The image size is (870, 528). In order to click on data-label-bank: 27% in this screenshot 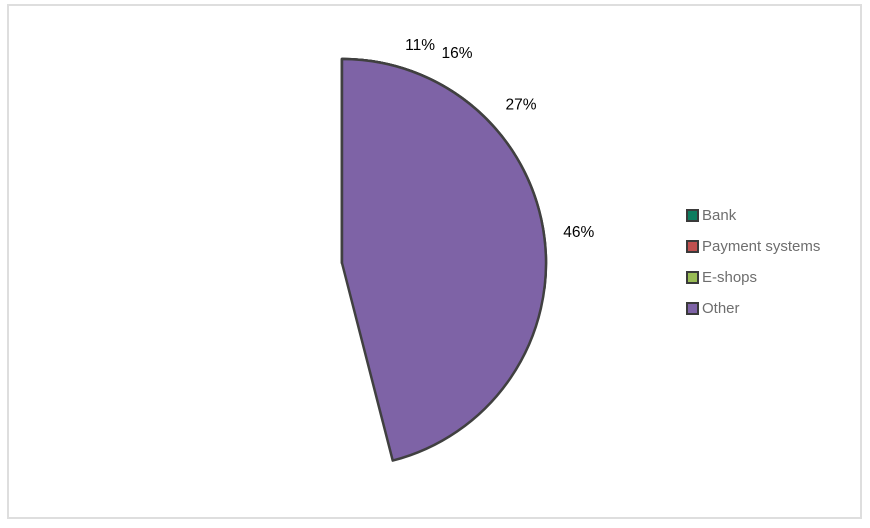, I will do `click(520, 104)`.